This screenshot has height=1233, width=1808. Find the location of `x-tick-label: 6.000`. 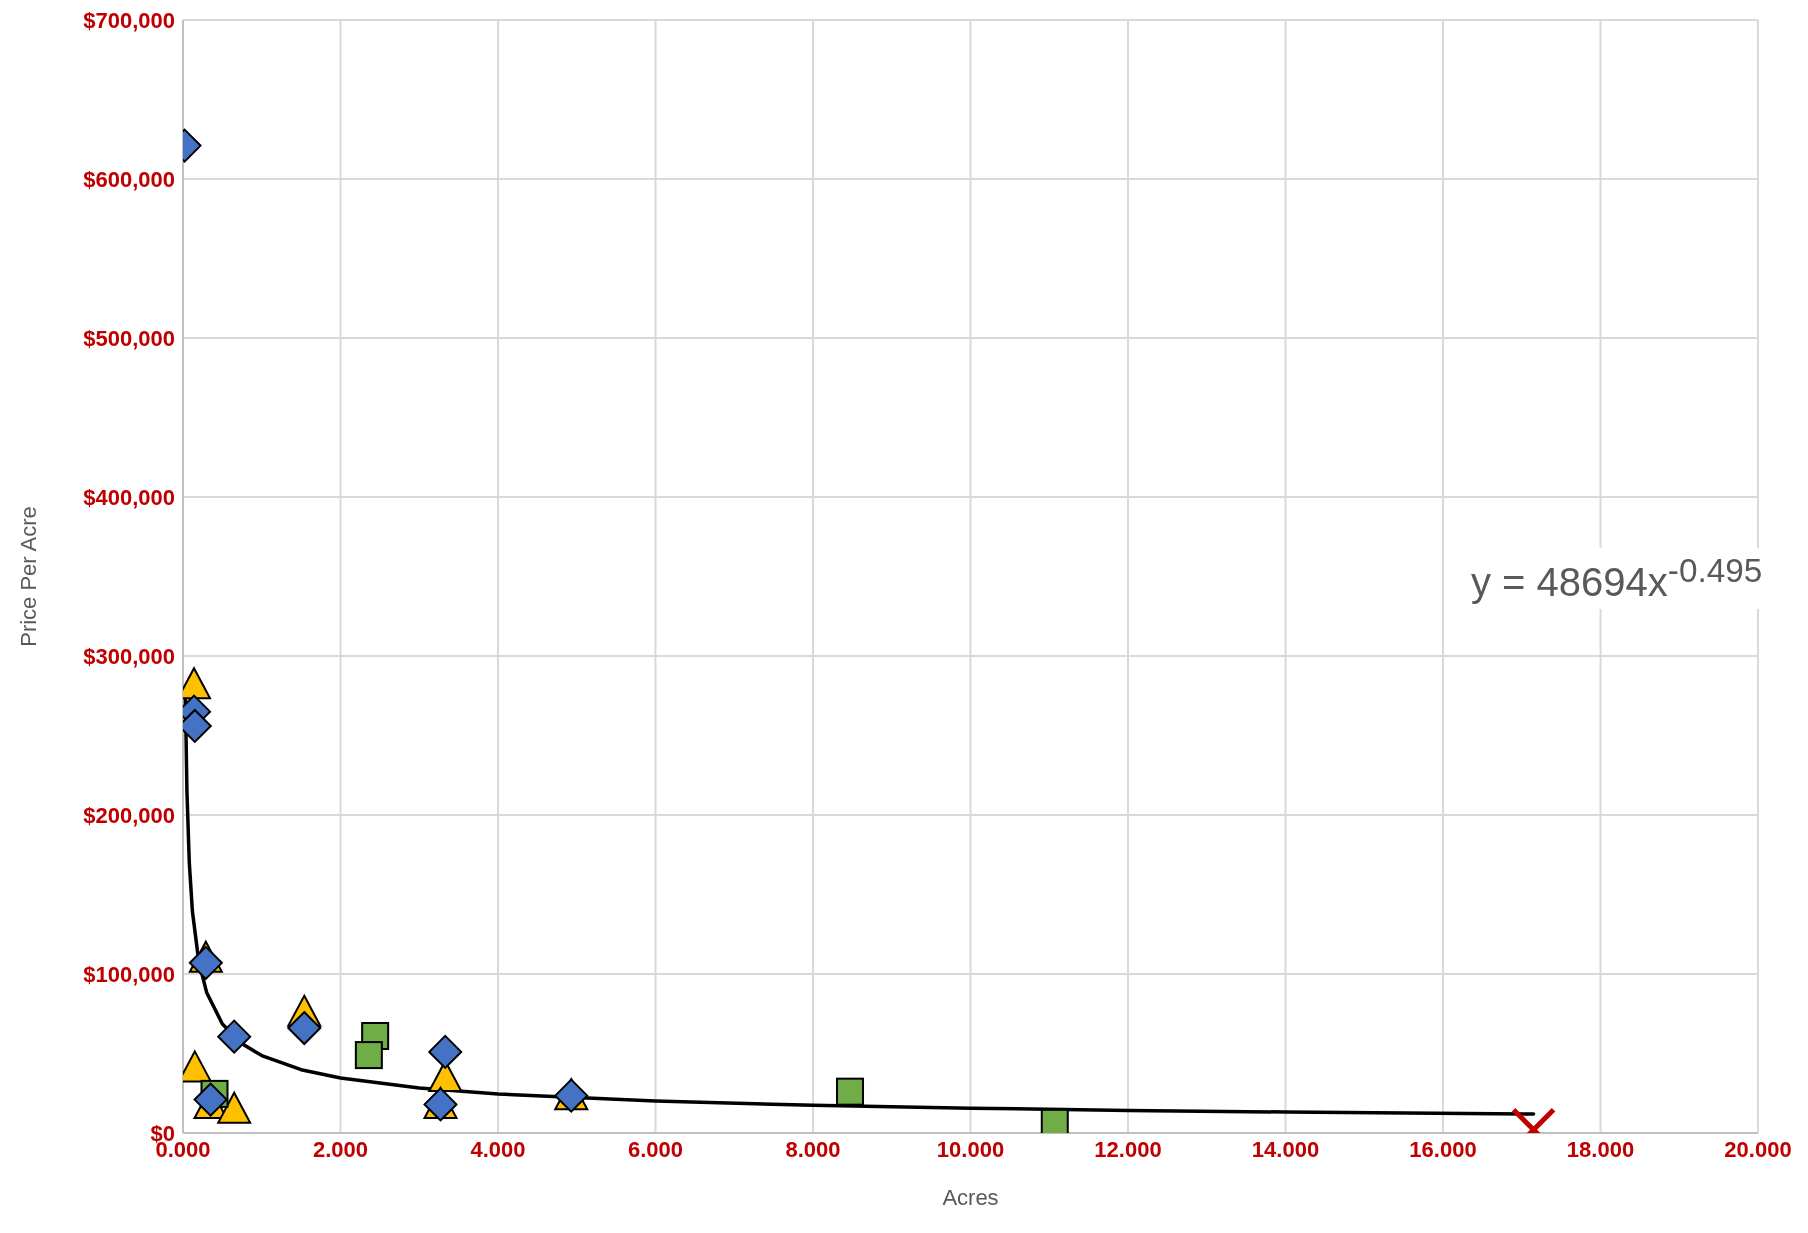

x-tick-label: 6.000 is located at coordinates (655, 1149).